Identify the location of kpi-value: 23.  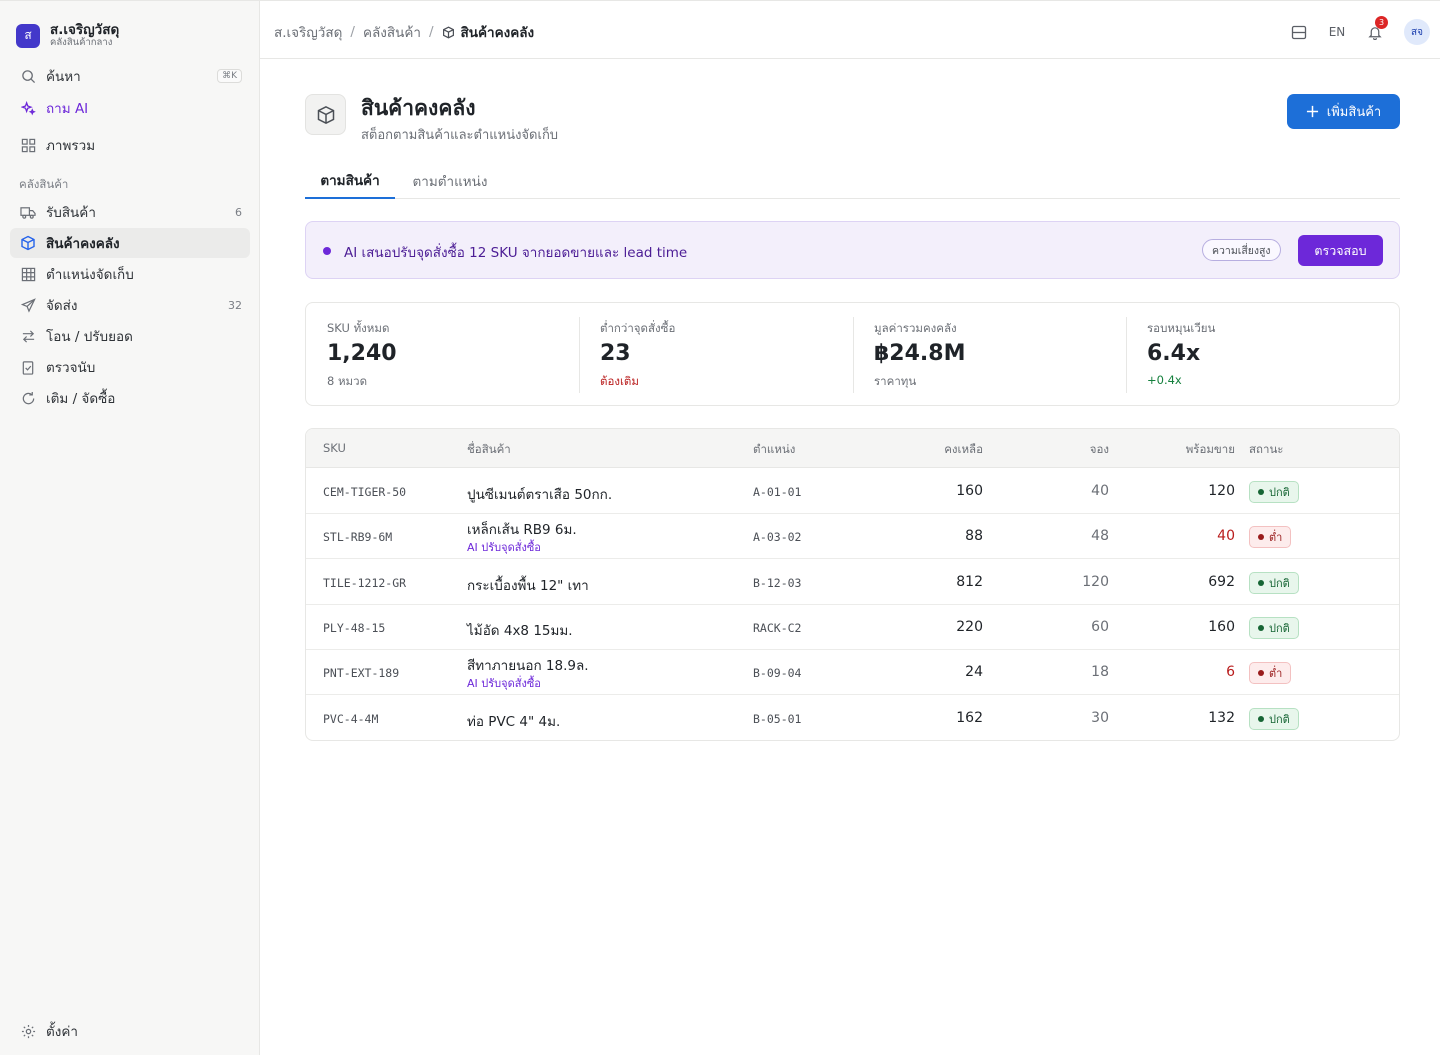
(615, 353).